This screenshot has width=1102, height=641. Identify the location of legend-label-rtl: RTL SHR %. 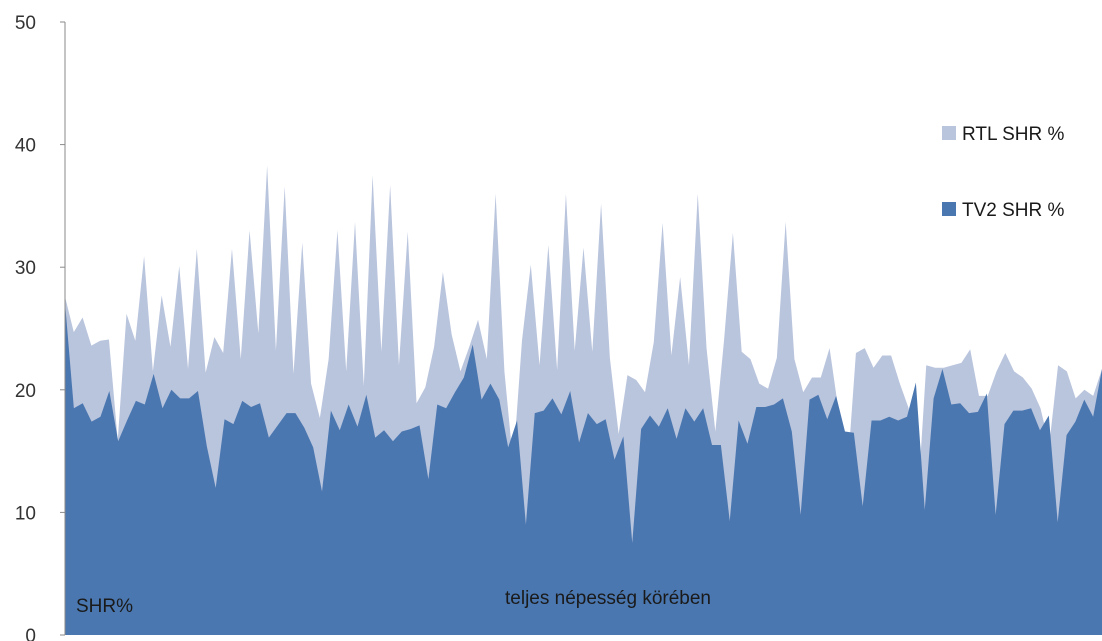
(1013, 134).